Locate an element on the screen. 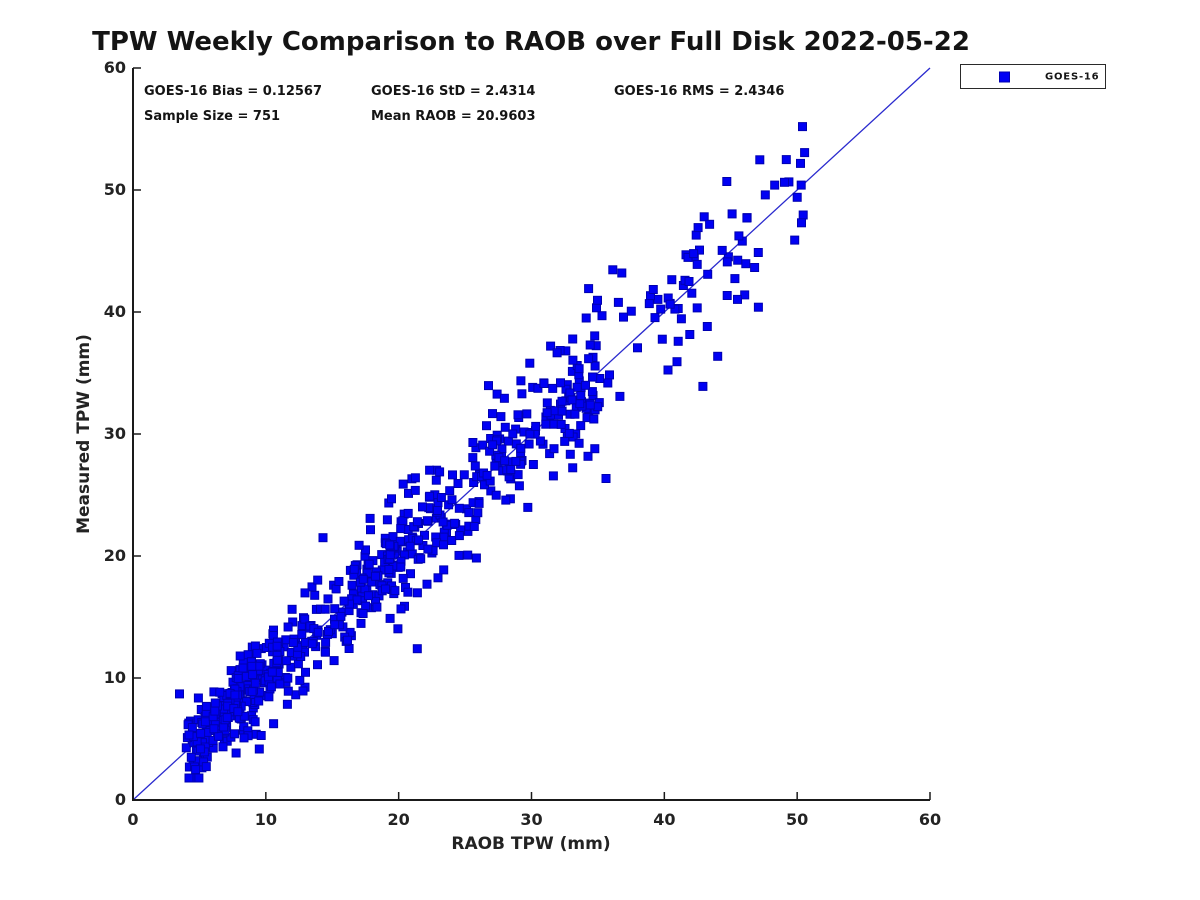 Image resolution: width=1200 pixels, height=900 pixels. y-tick-label: 60 is located at coordinates (114, 67).